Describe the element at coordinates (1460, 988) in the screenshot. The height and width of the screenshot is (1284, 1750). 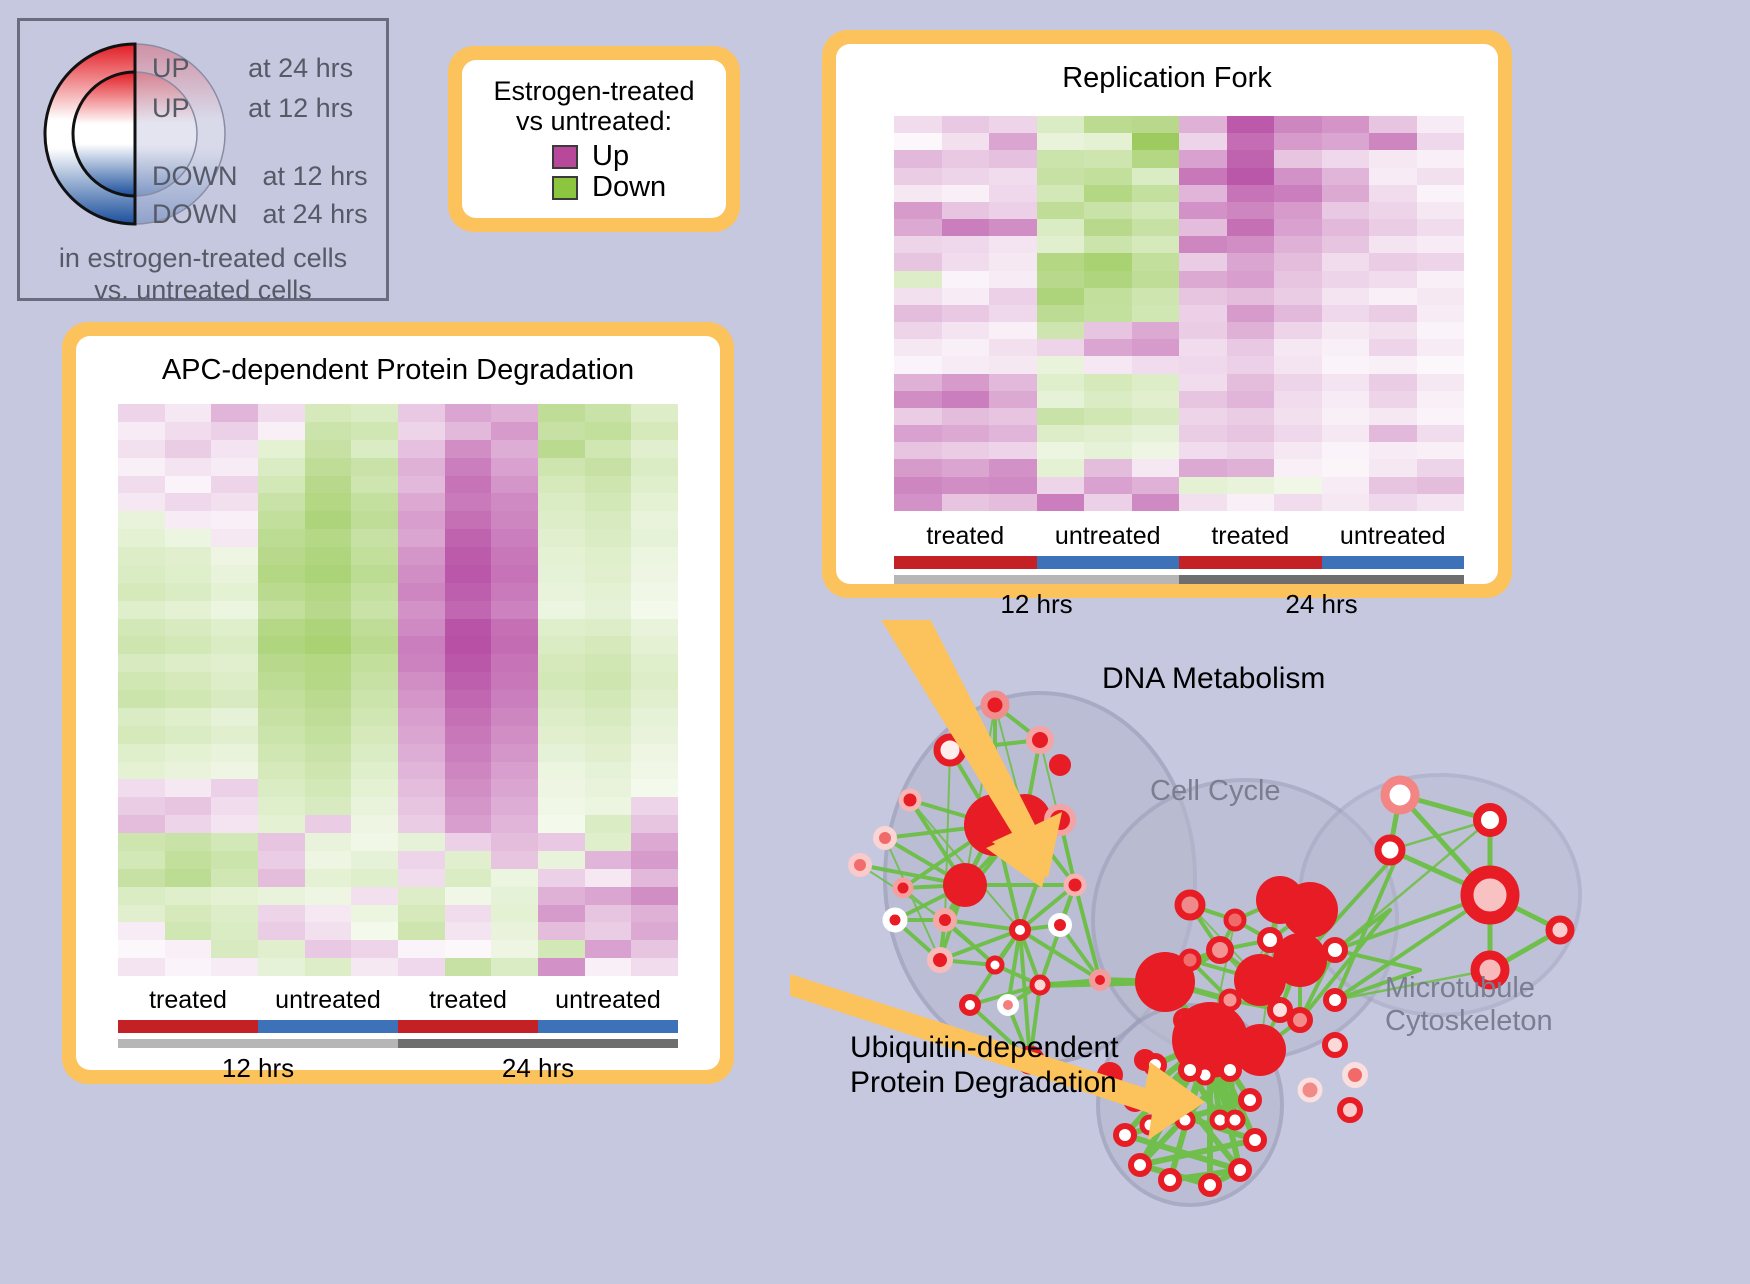
I see `cluster-label-microtubule: Microtubule` at that location.